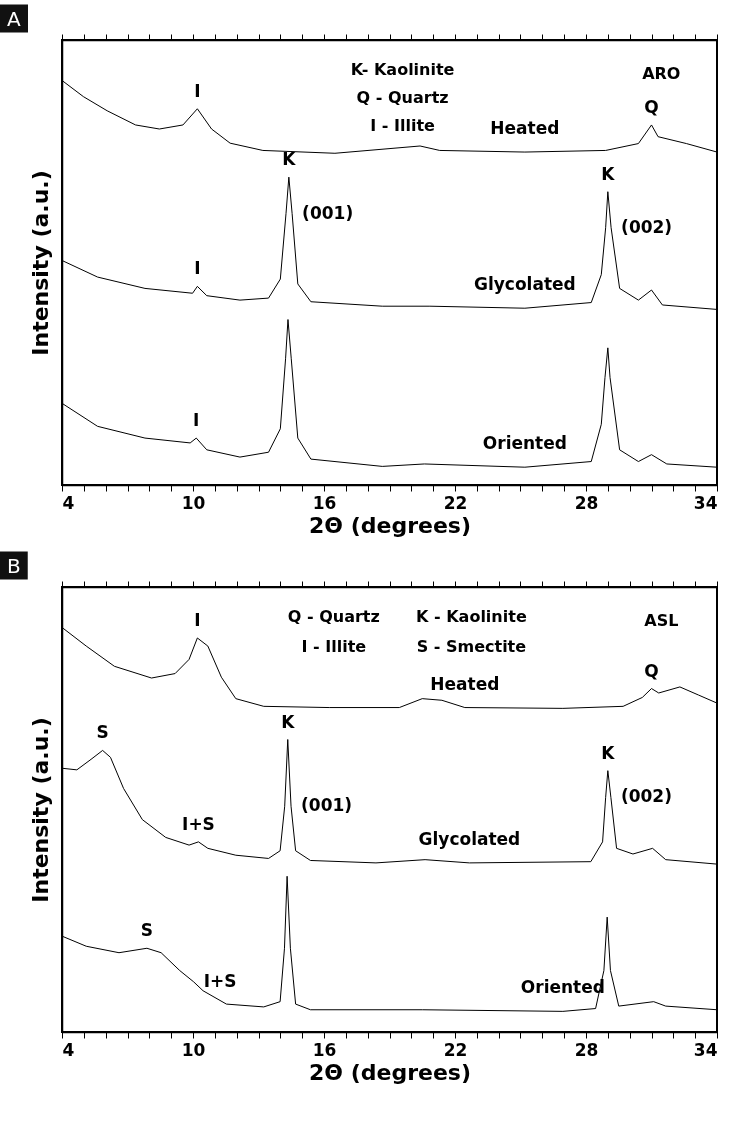 This screenshot has width=741, height=1135. Describe the element at coordinates (471, 646) in the screenshot. I see `annotation: S - Smectite` at that location.